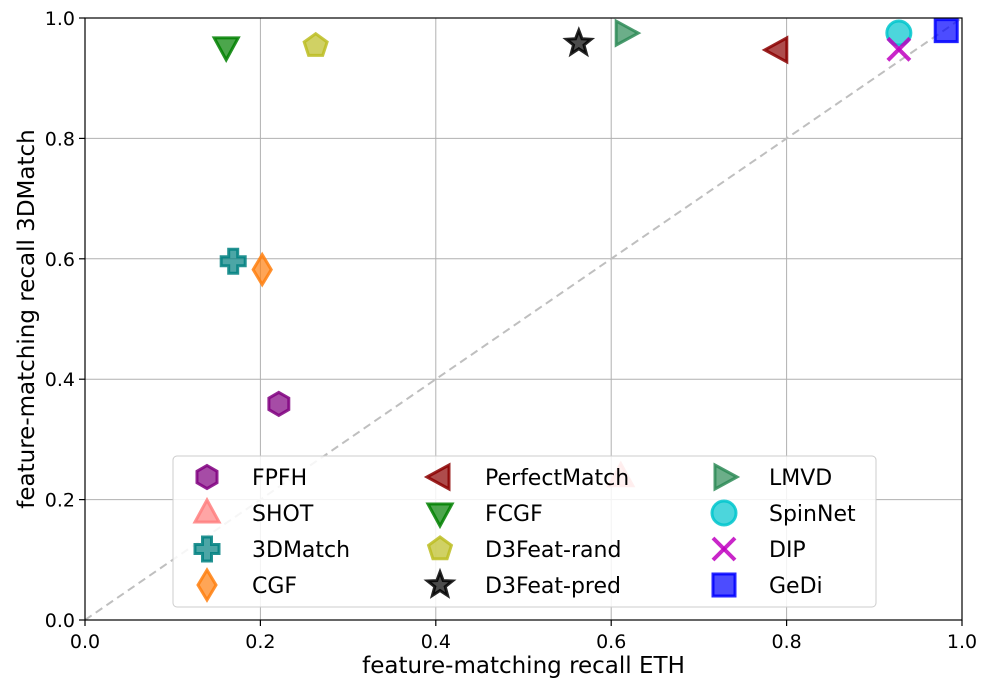 This screenshot has width=989, height=690. Describe the element at coordinates (207, 510) in the screenshot. I see `legend-marker-shot` at that location.